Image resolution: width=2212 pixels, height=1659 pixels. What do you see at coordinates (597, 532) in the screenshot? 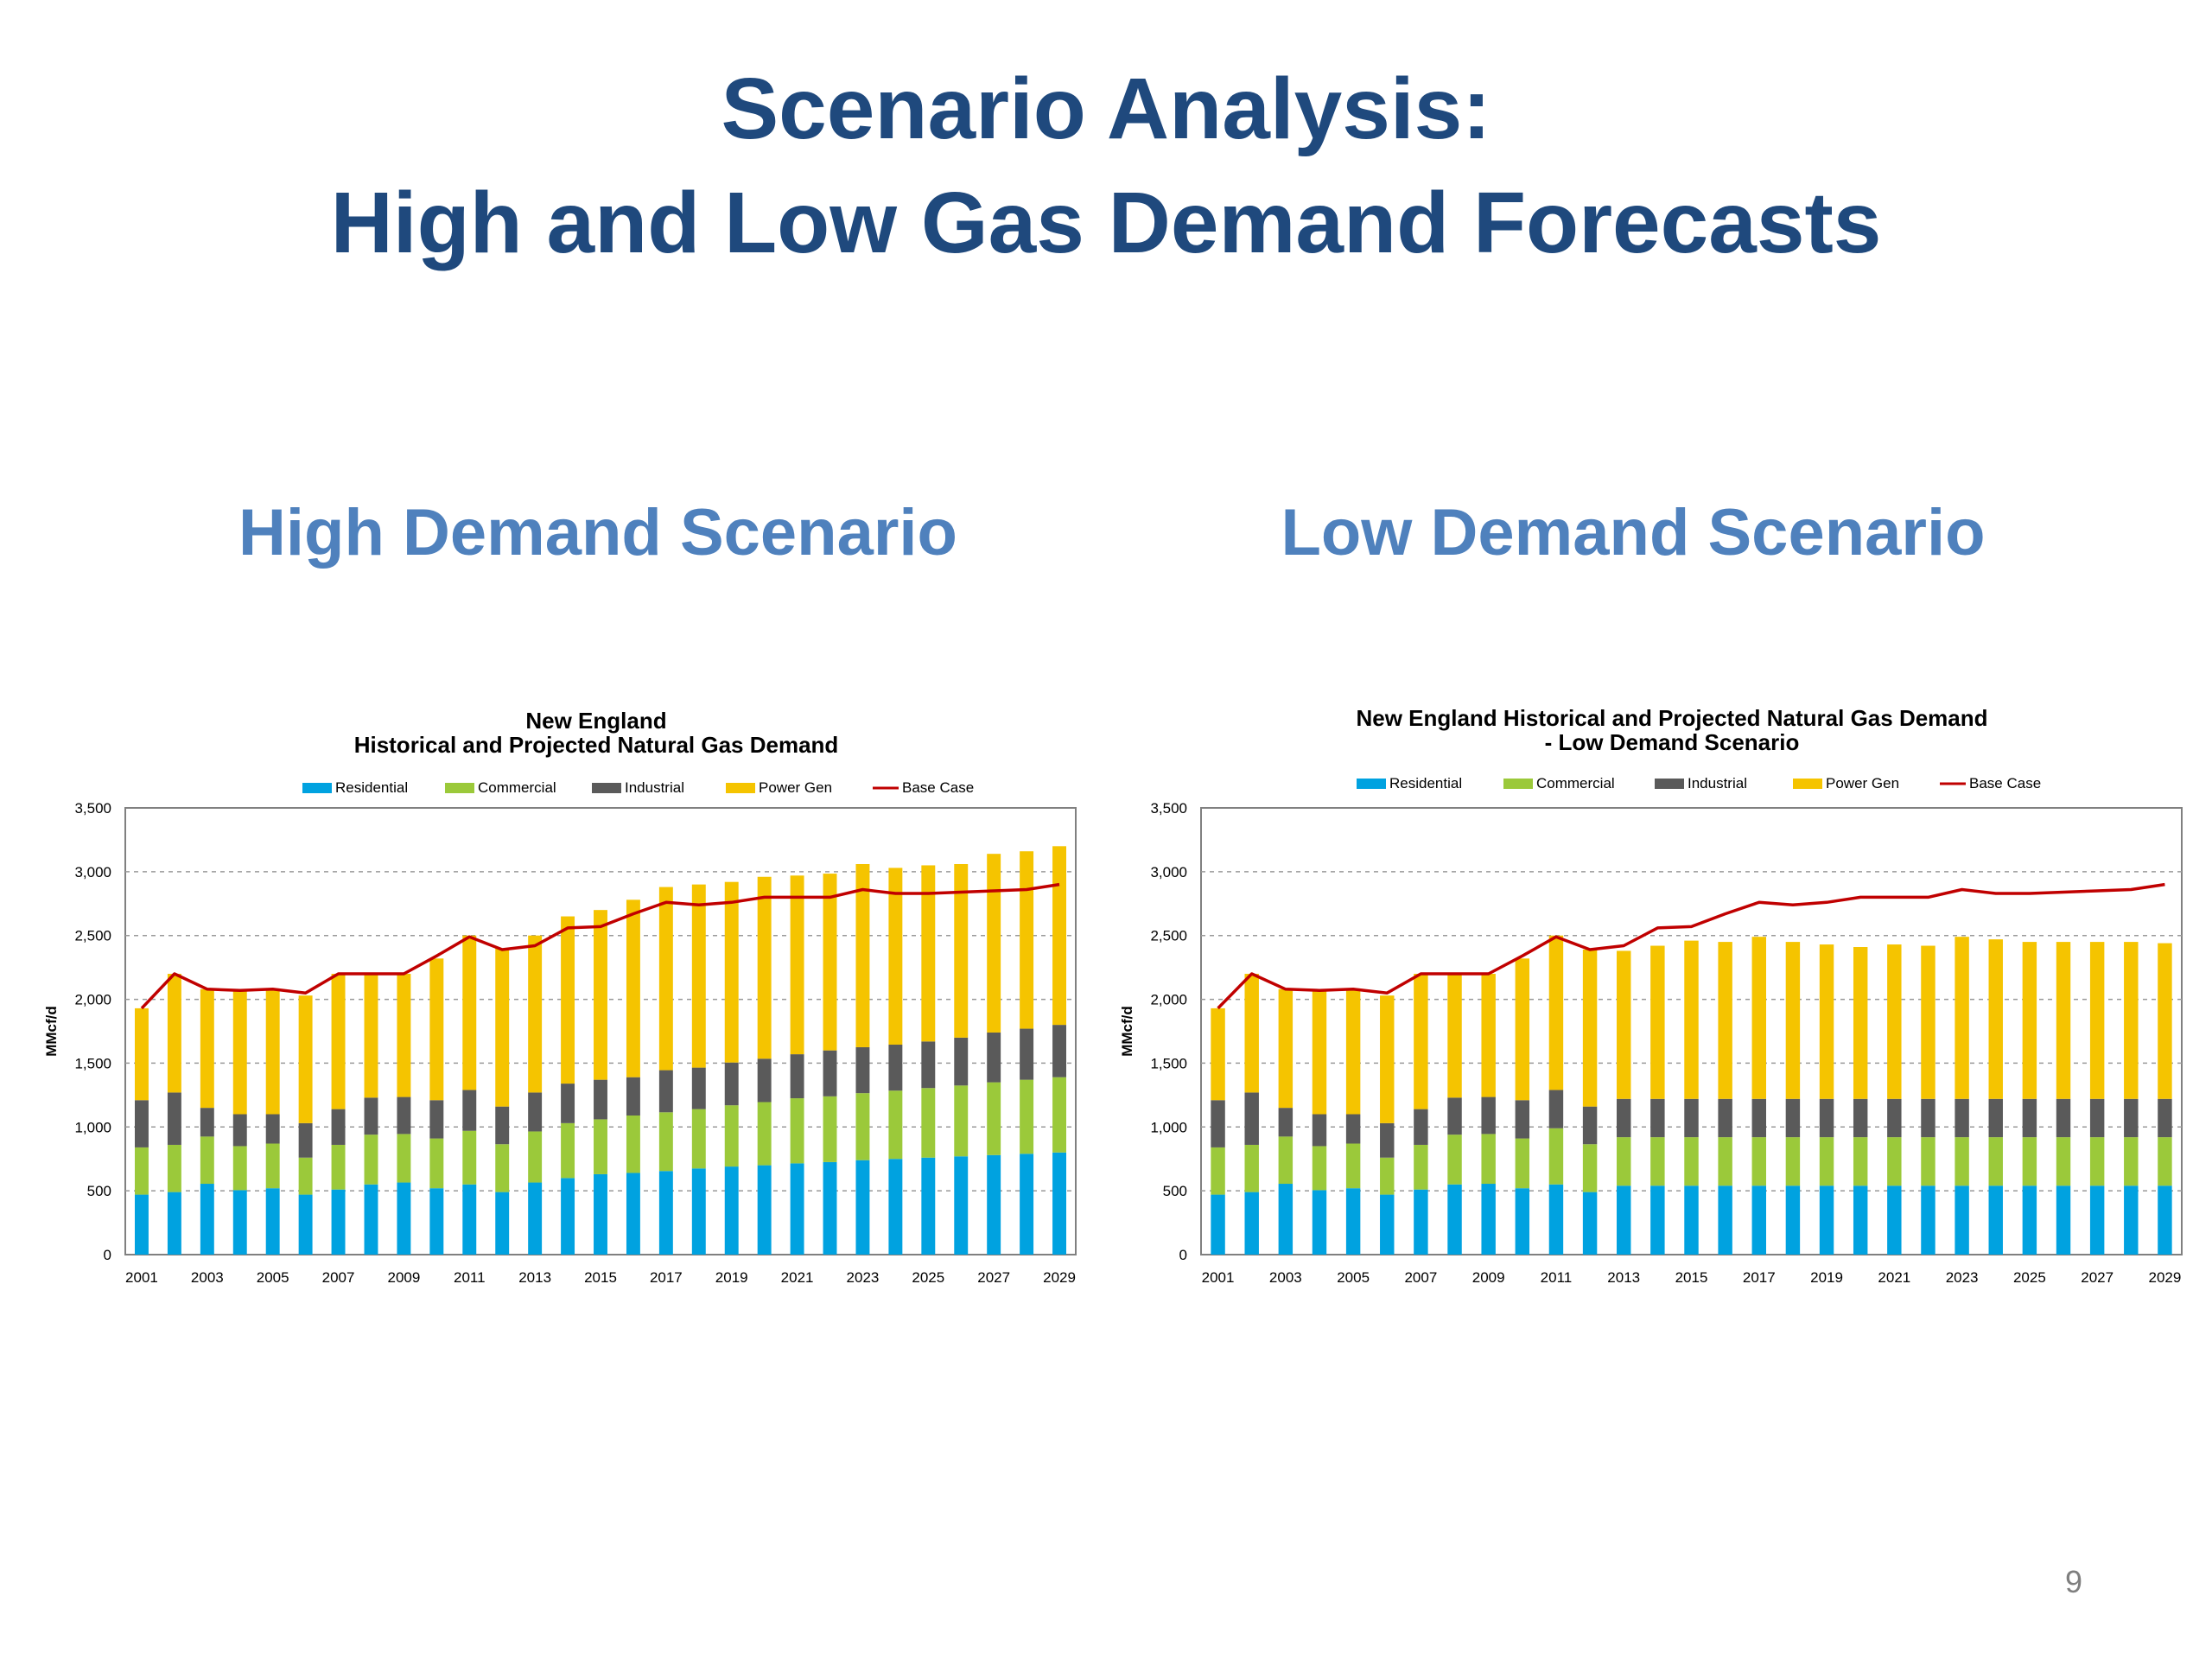
I see `high-demand-heading: High Demand Scenario` at bounding box center [597, 532].